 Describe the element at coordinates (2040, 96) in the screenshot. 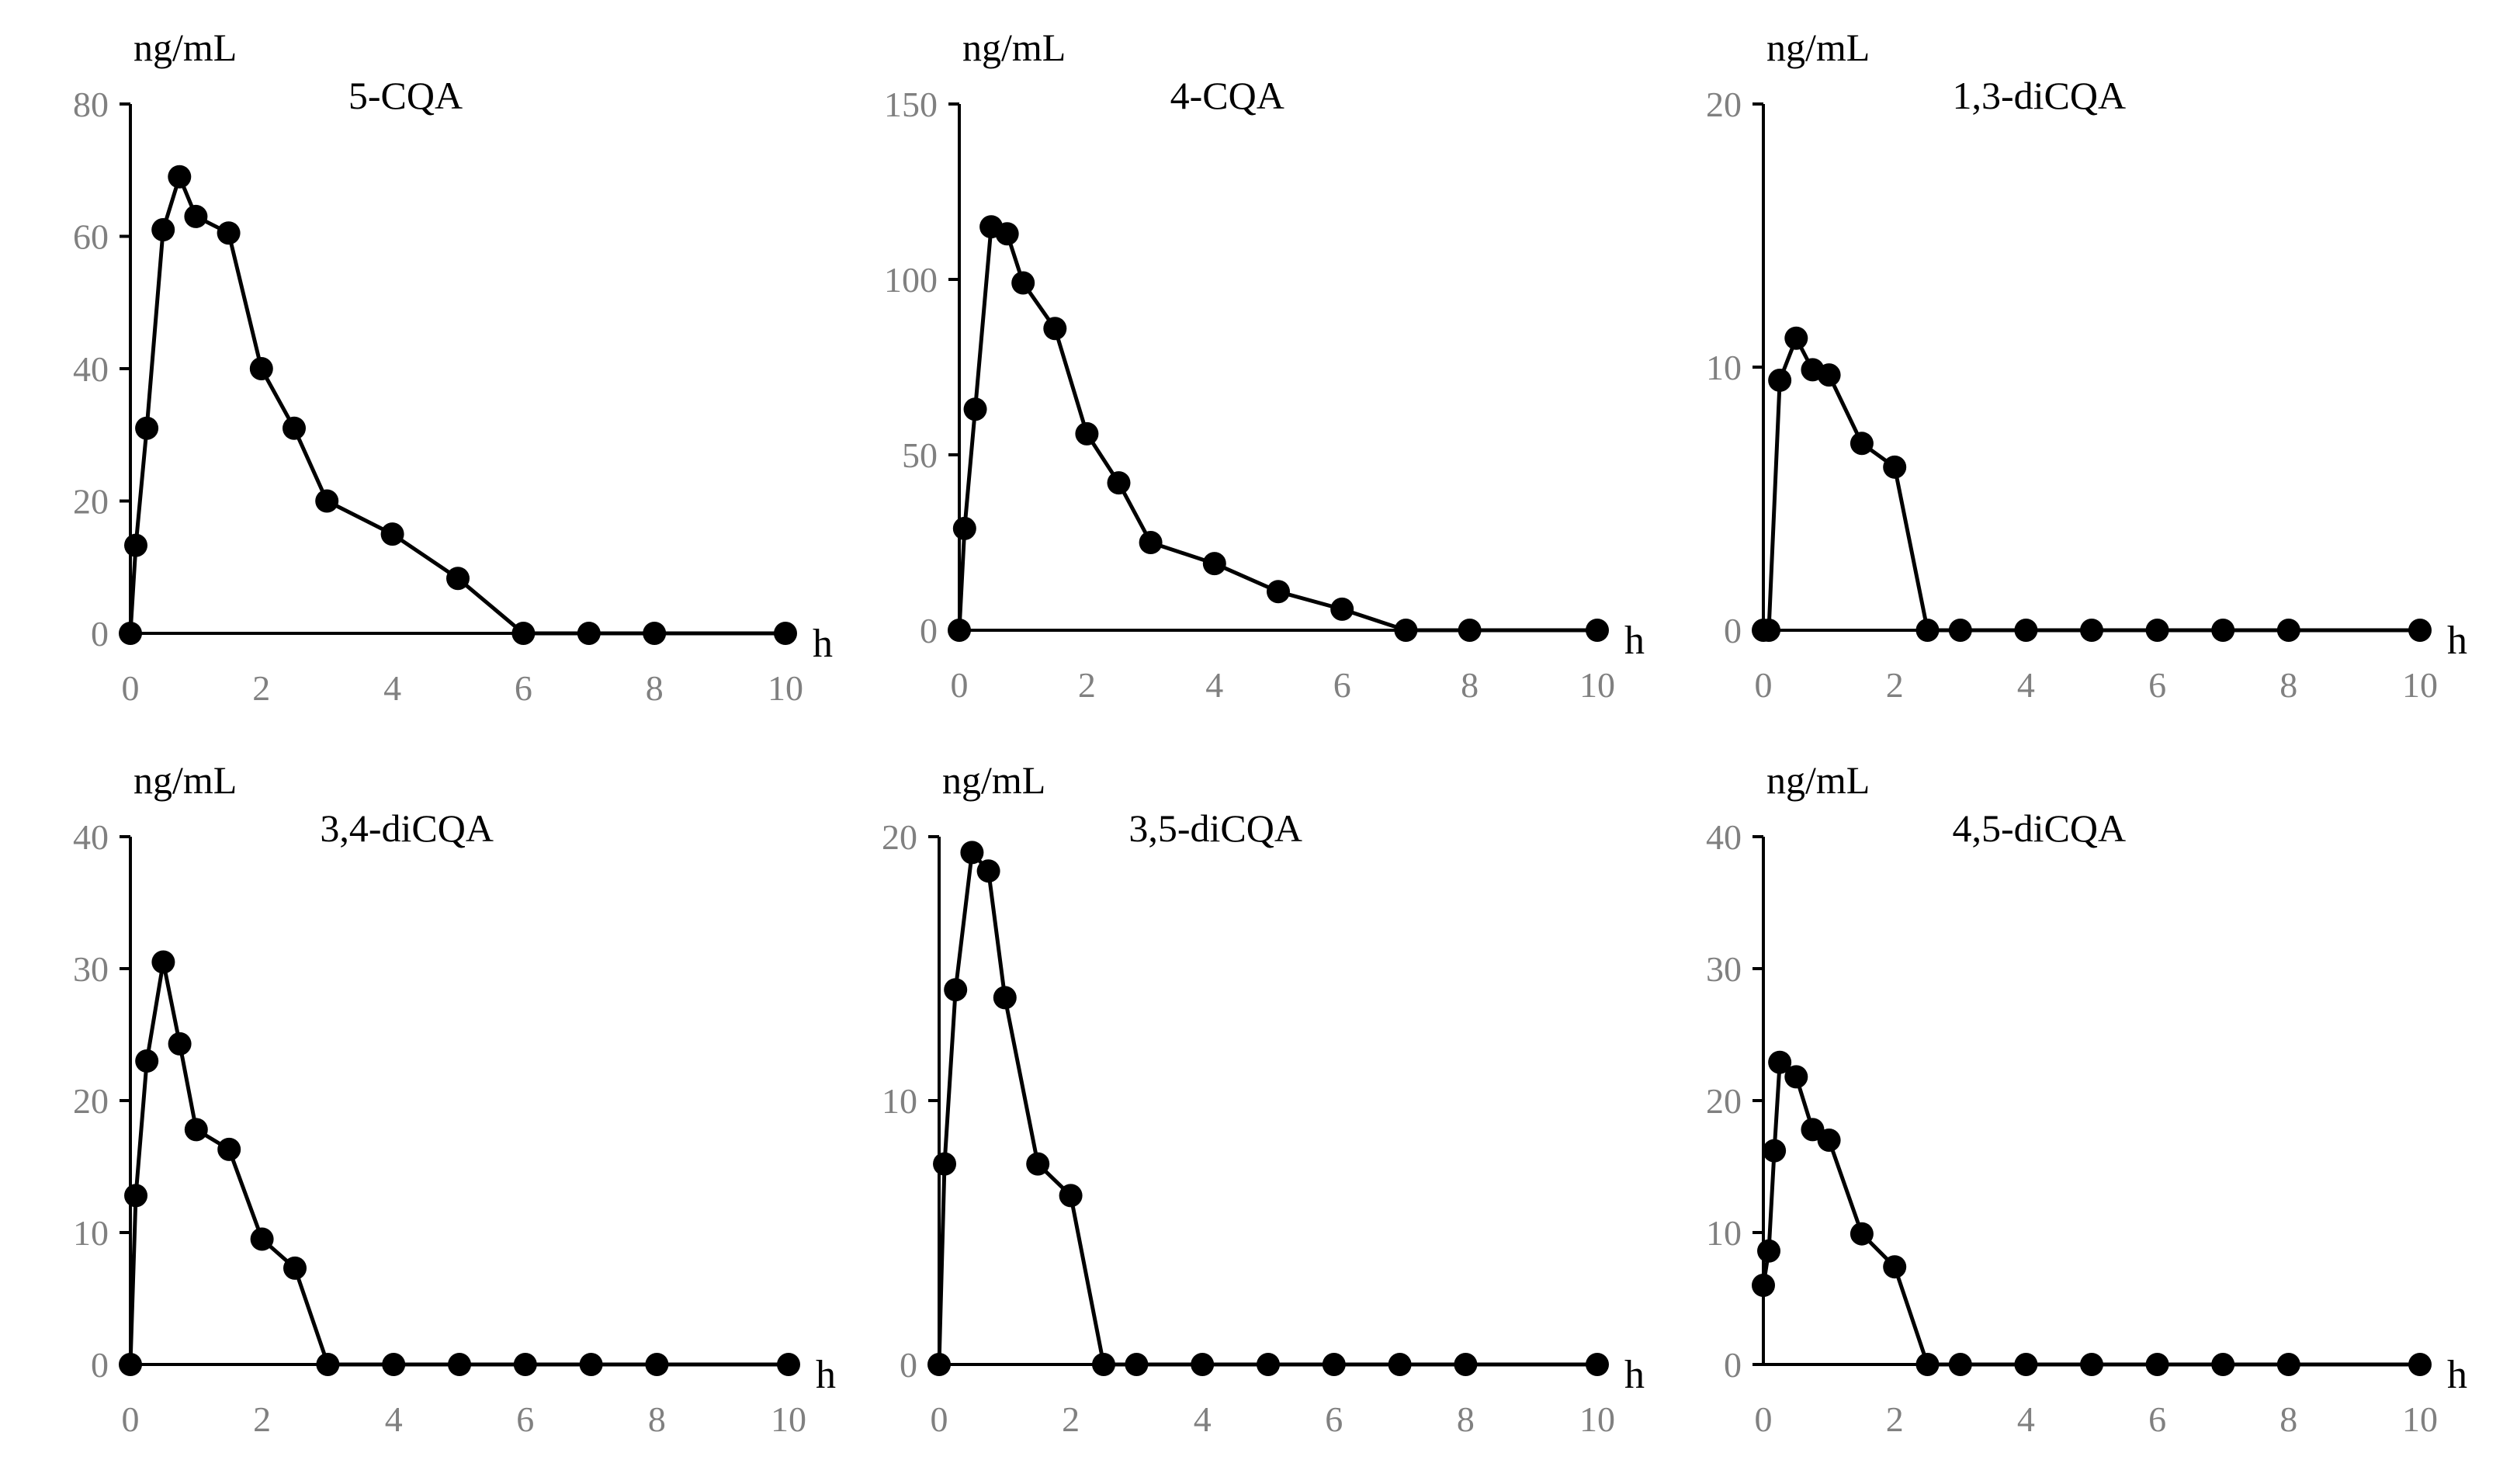

I see `chart-title: 1,3-diCQA` at that location.